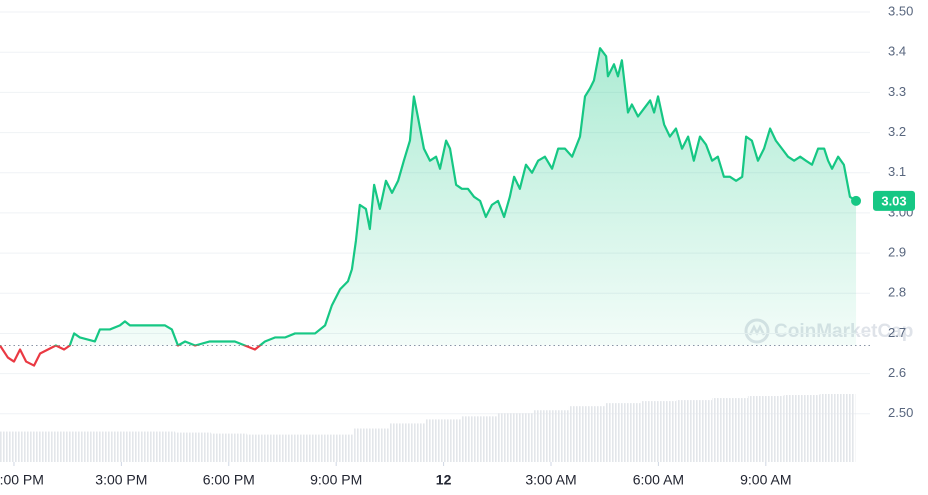 The height and width of the screenshot is (495, 928). I want to click on y-tick-label: 3.2, so click(897, 131).